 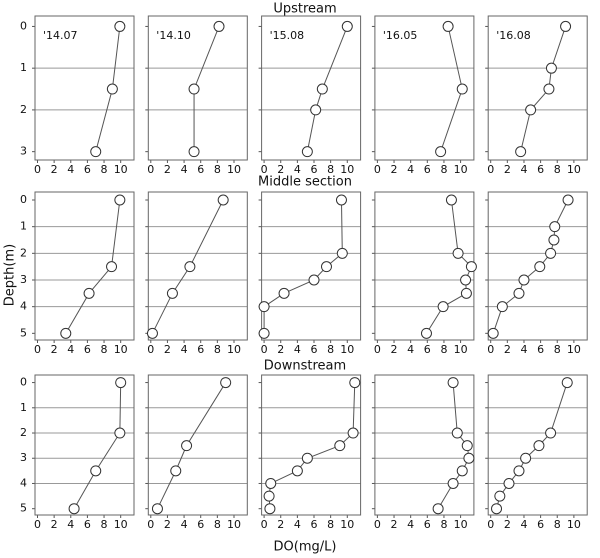 What do you see at coordinates (23, 432) in the screenshot?
I see `y-tick-label: 2` at bounding box center [23, 432].